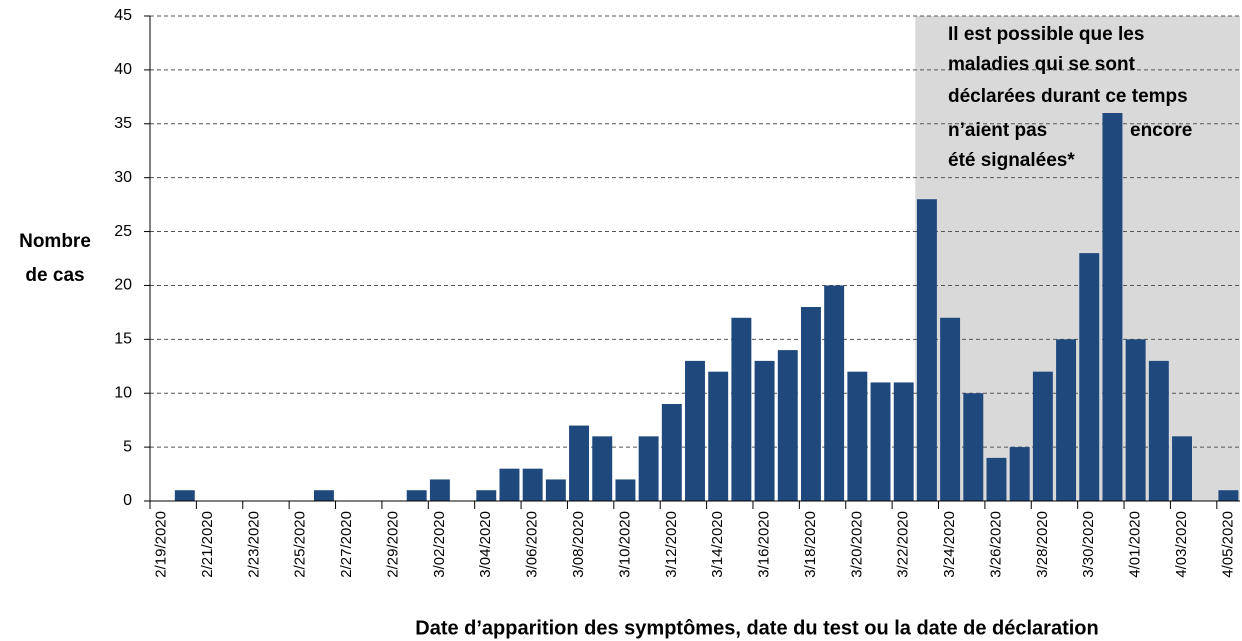 The height and width of the screenshot is (641, 1242). What do you see at coordinates (810, 544) in the screenshot?
I see `x-tick-label: 3/18/2020` at bounding box center [810, 544].